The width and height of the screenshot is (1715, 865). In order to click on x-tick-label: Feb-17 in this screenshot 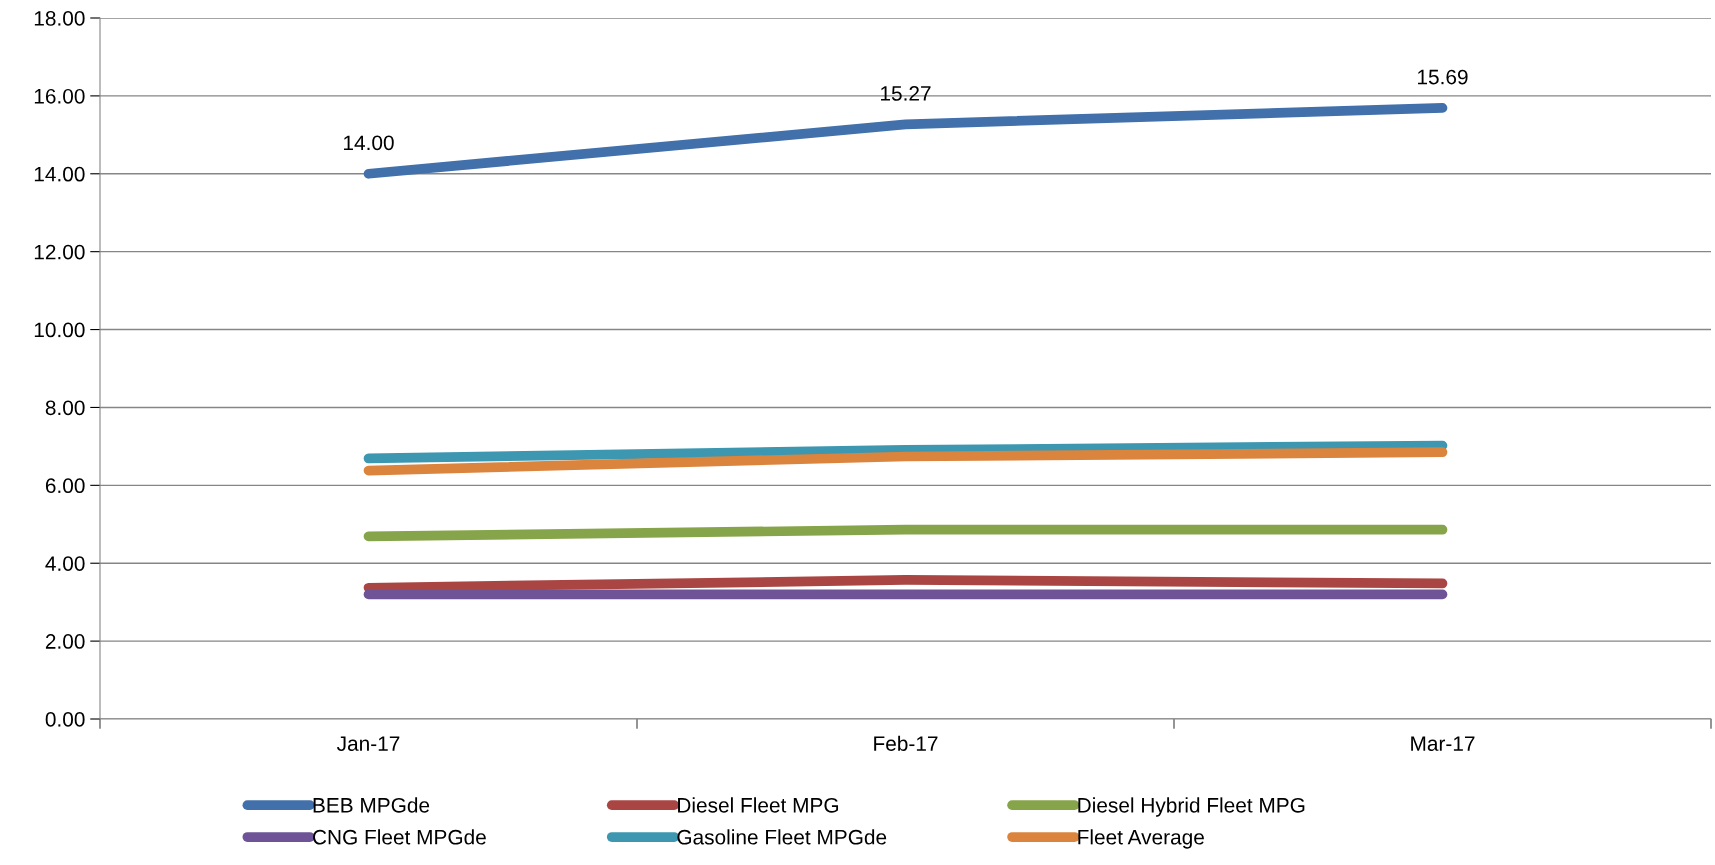, I will do `click(906, 743)`.